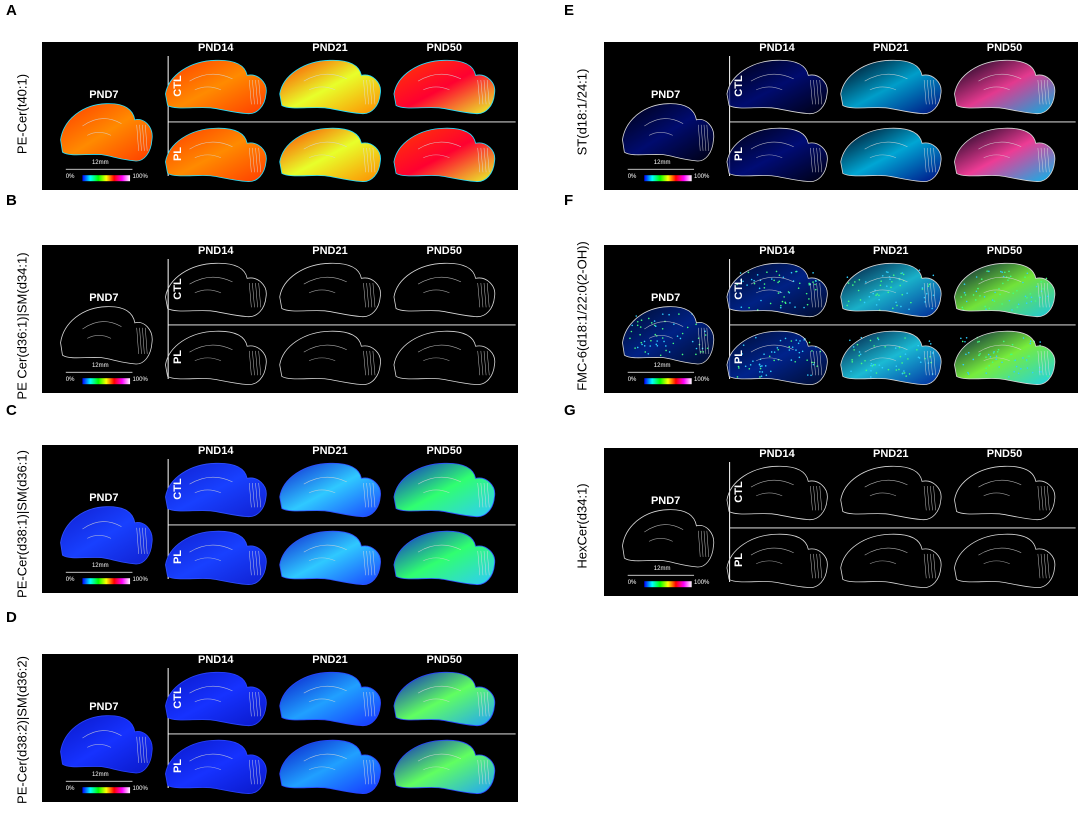 The image size is (1084, 816). What do you see at coordinates (569, 10) in the screenshot?
I see `panel-letter-e: E` at bounding box center [569, 10].